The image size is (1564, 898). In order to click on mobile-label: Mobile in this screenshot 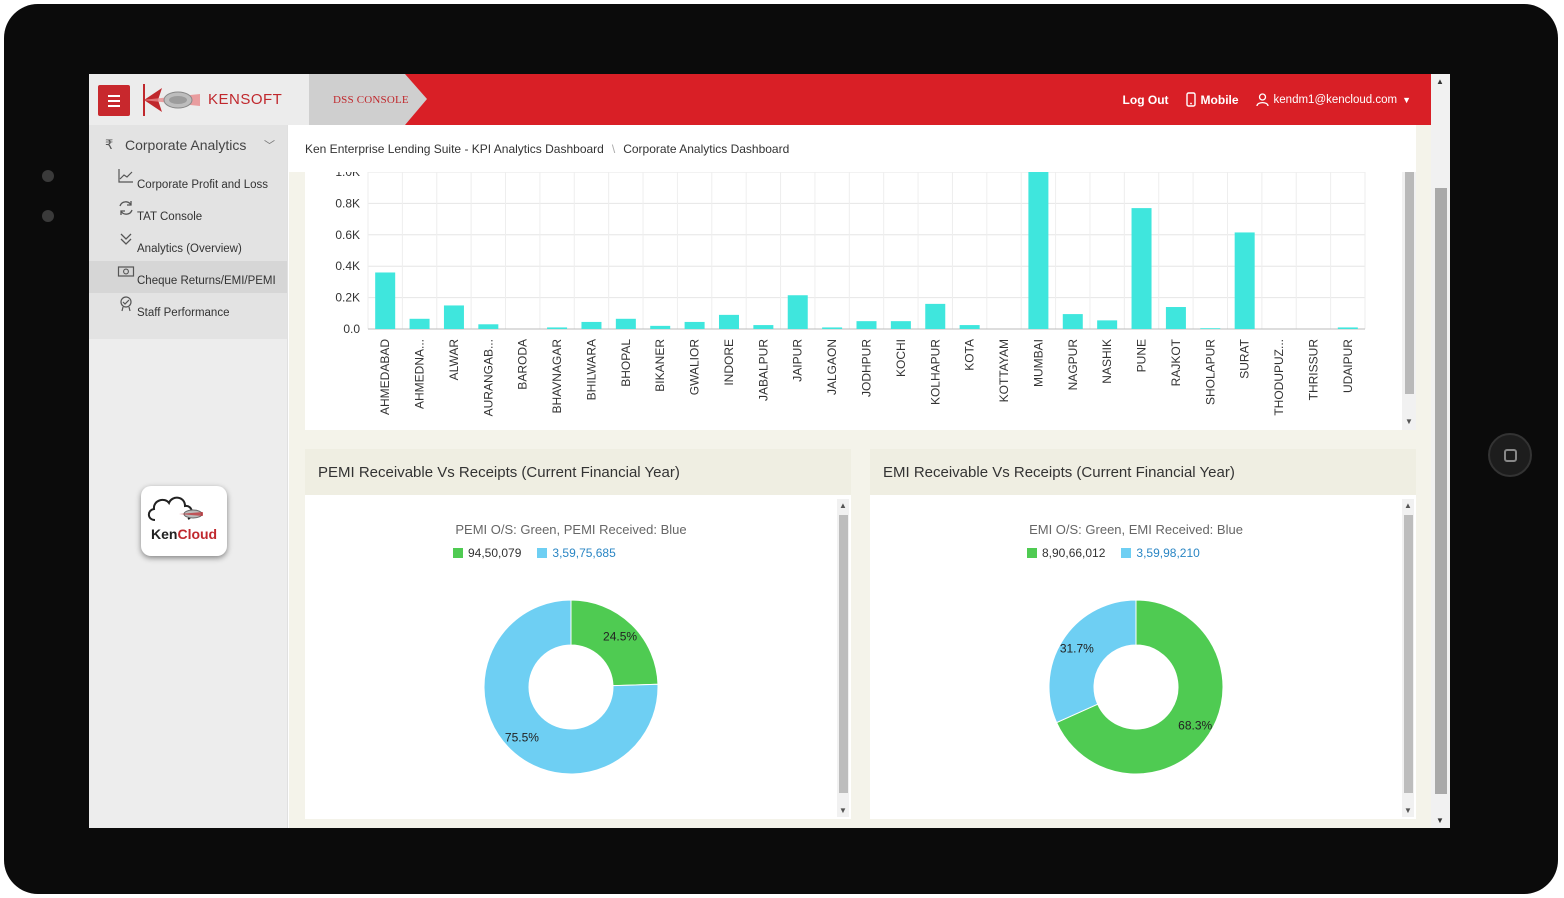, I will do `click(1219, 99)`.